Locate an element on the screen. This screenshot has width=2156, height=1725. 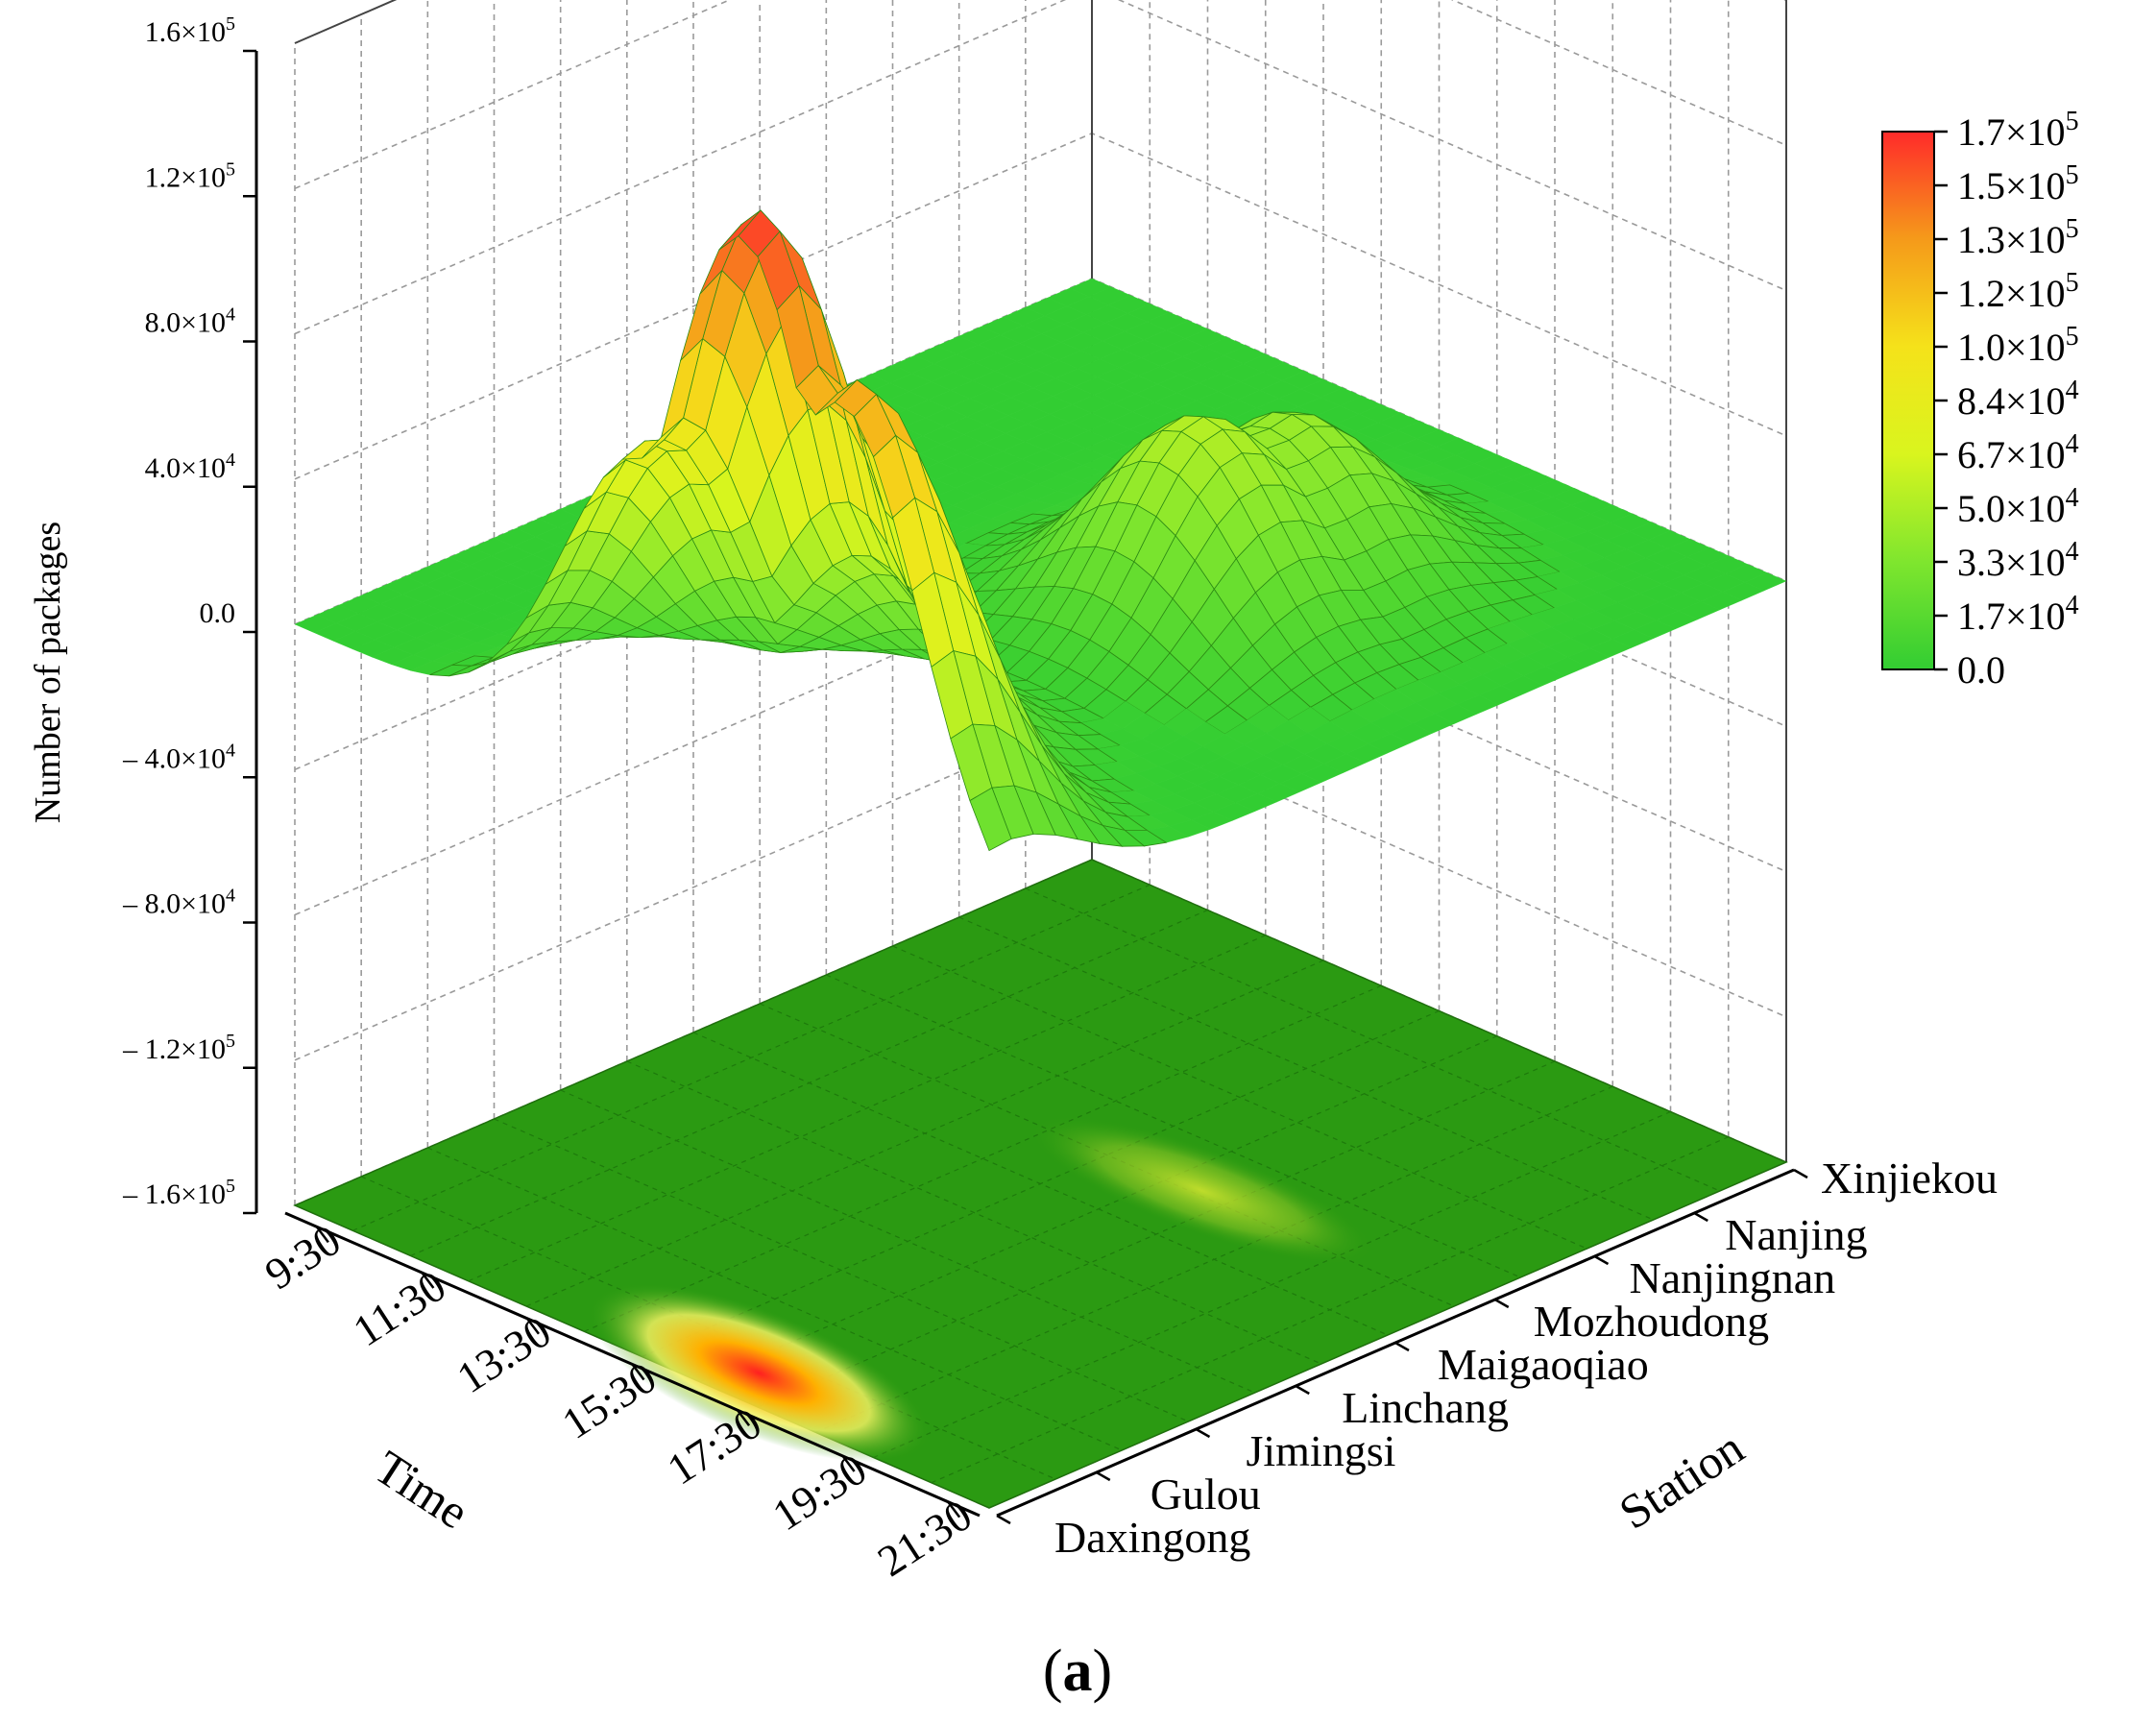
colorbar-gradient is located at coordinates (1908, 400).